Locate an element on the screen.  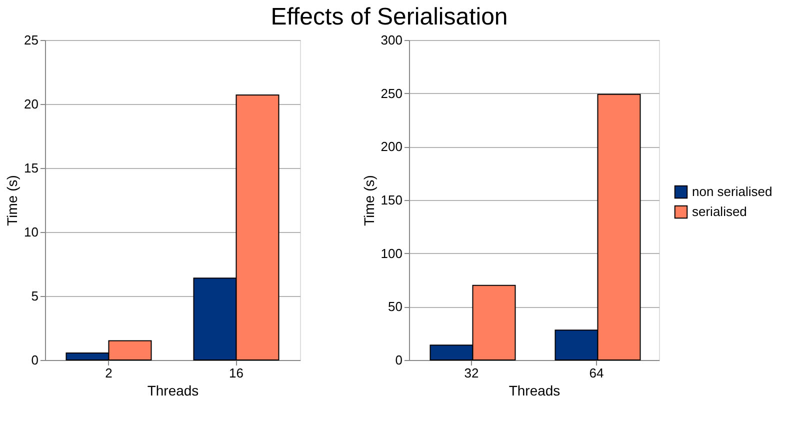
y-tick-label: 250 is located at coordinates (391, 93).